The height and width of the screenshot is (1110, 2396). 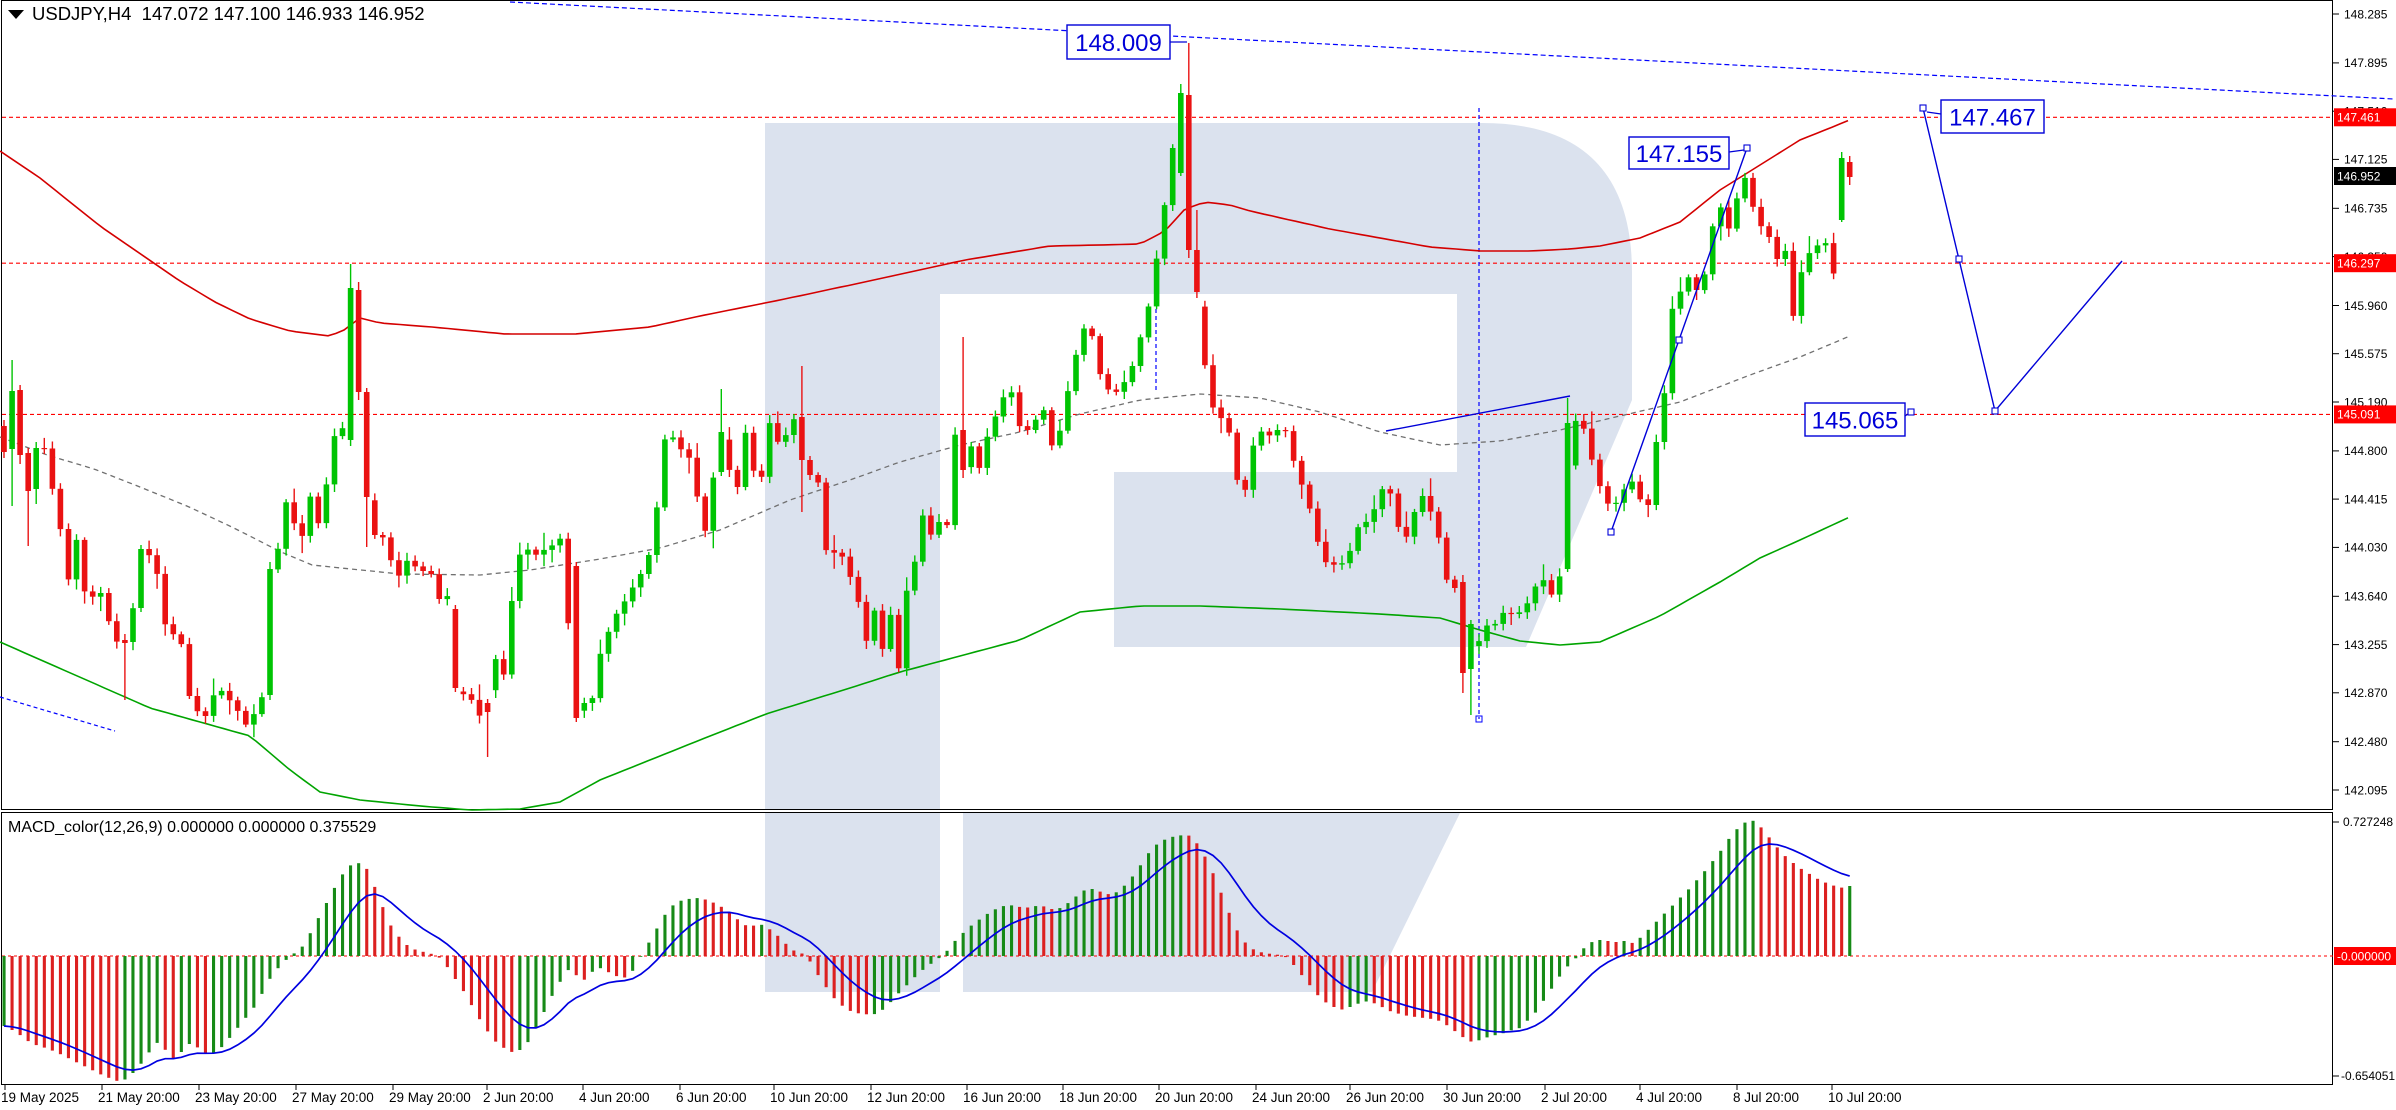 What do you see at coordinates (2366, 742) in the screenshot?
I see `svg-text: 142.480` at bounding box center [2366, 742].